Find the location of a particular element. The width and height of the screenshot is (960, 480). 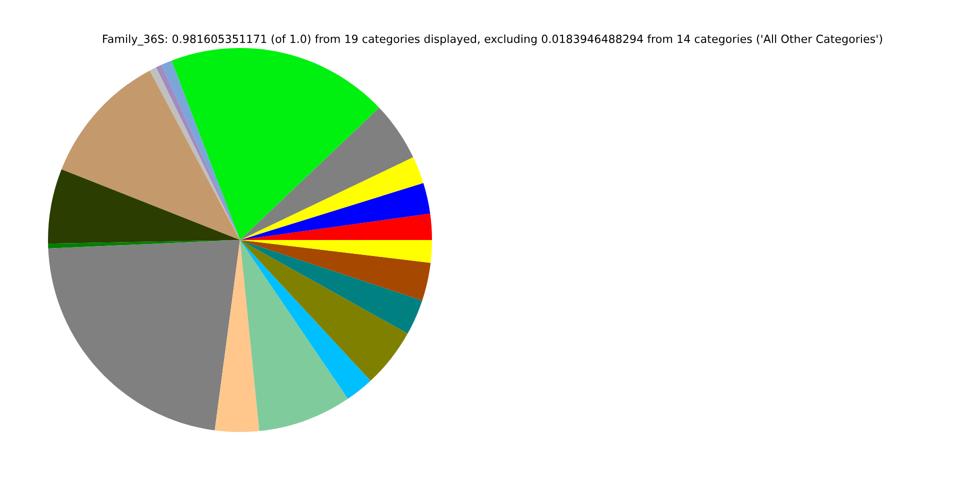

text: Family_36S: 0.981605351171 (of 1.0) from 19 categories displayed, excluding 0.0183946488294 from 14 categories ('All Other Categories') is located at coordinates (492, 40).